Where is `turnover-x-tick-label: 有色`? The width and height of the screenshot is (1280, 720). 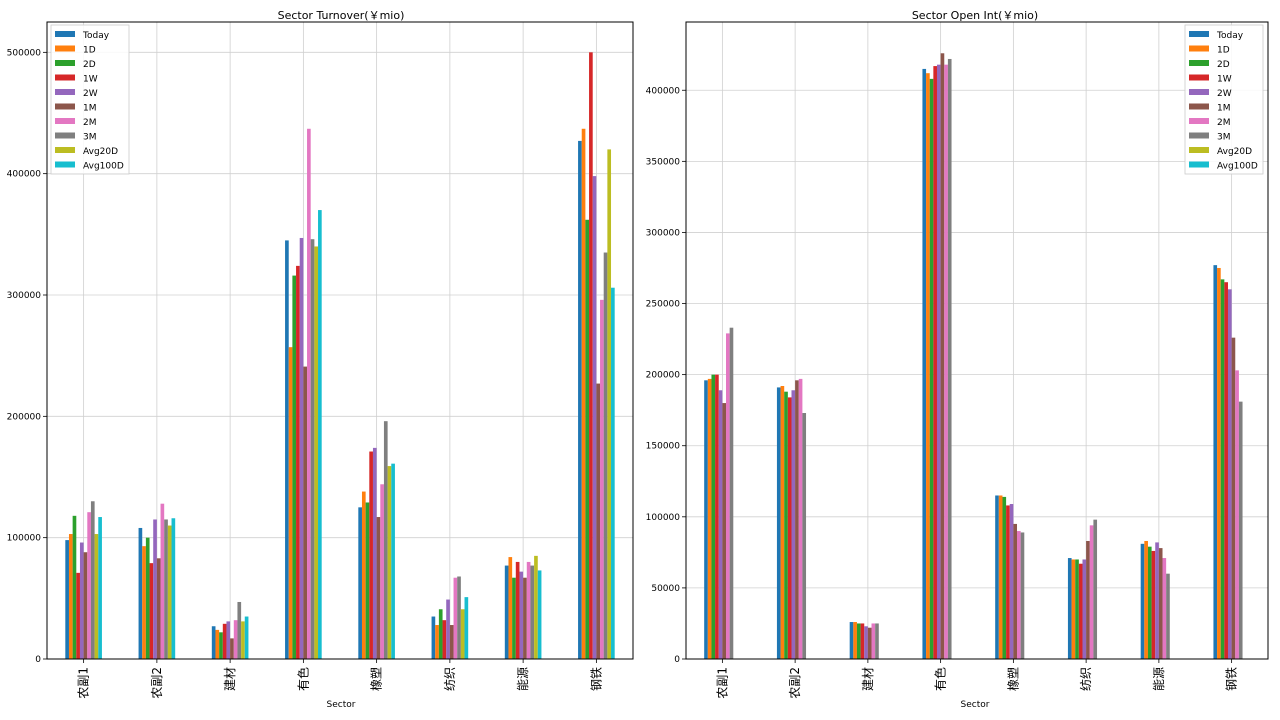
turnover-x-tick-label: 有色 is located at coordinates (303, 679).